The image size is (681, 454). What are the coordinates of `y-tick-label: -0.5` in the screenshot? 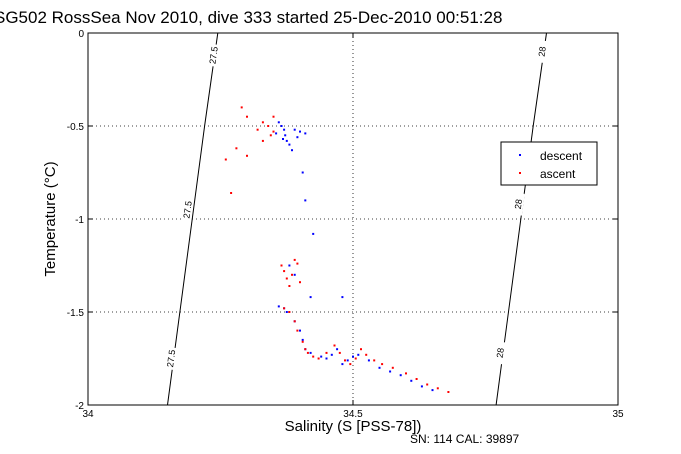 It's located at (76, 127).